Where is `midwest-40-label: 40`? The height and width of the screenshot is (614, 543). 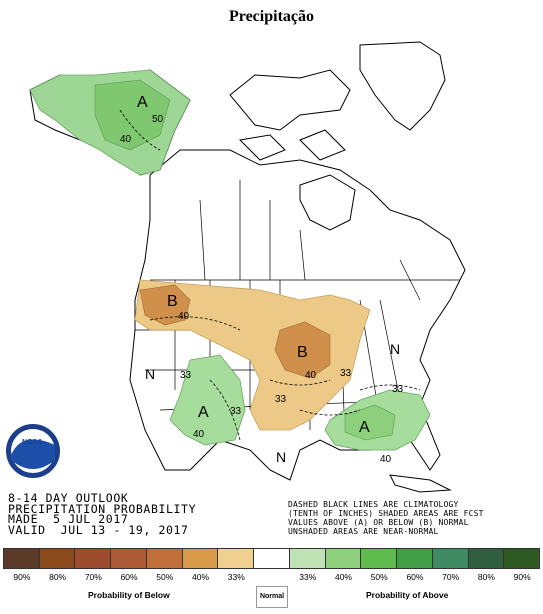 midwest-40-label: 40 is located at coordinates (311, 375).